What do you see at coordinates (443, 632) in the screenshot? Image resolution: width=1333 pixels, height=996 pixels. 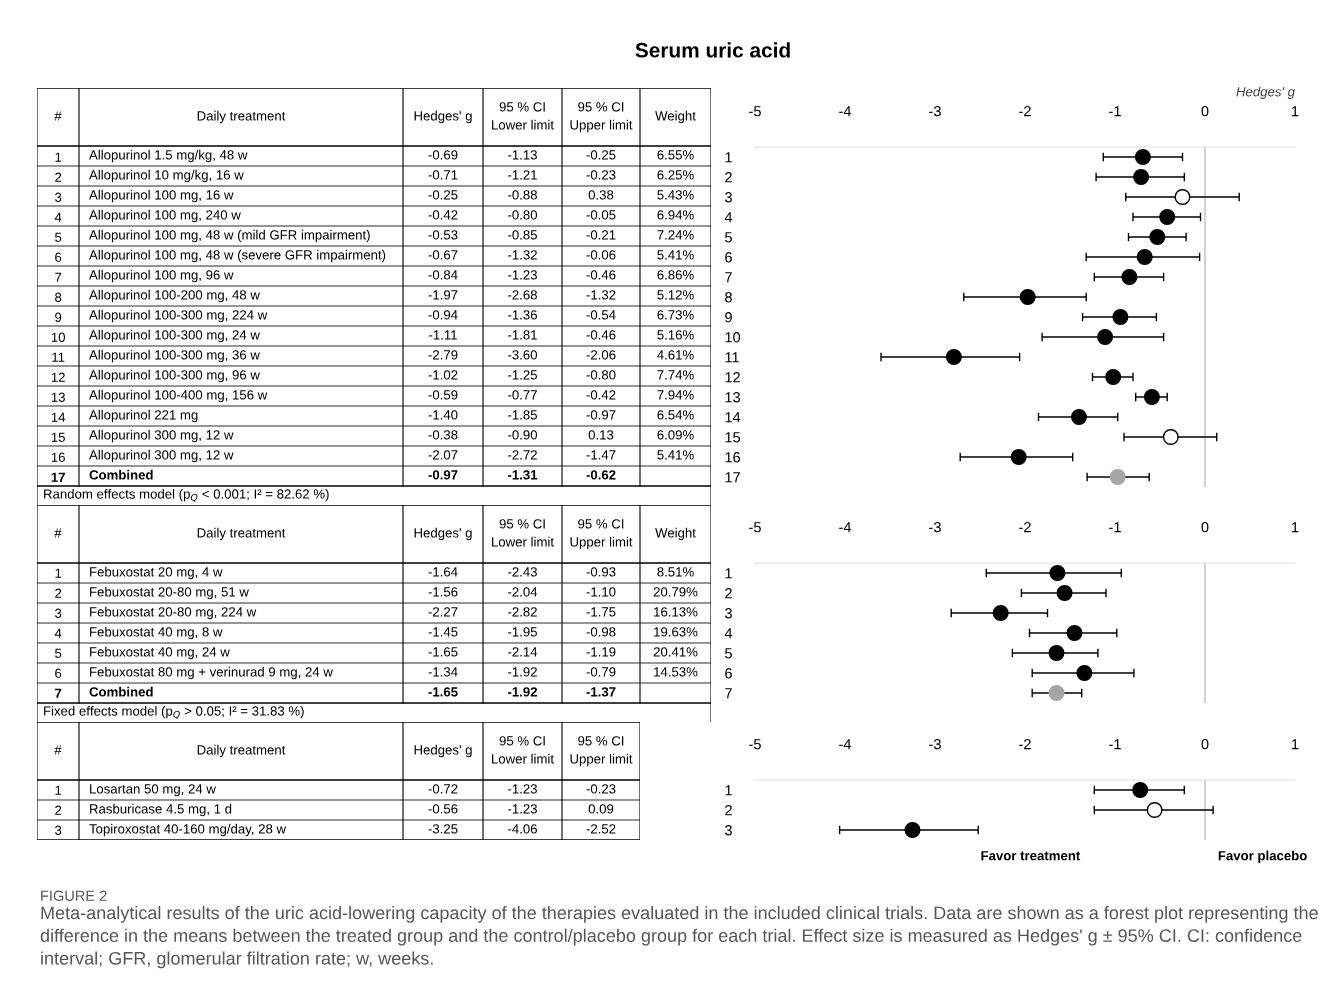 I see `text: -1.45` at bounding box center [443, 632].